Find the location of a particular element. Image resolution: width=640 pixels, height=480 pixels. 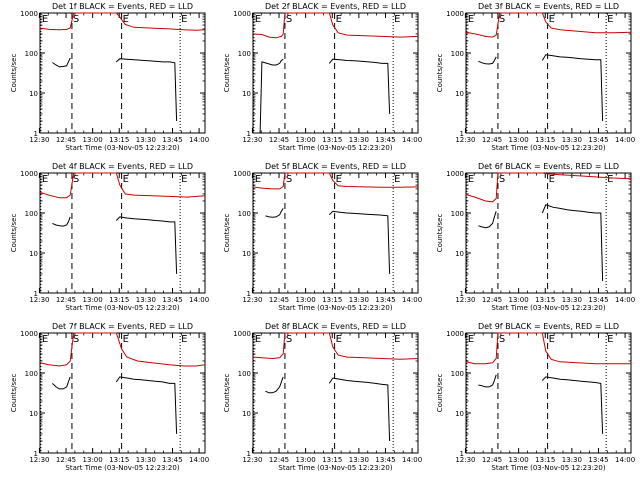

panel-title: Det 6f BLACK = Events, RED = LLD is located at coordinates (548, 166).